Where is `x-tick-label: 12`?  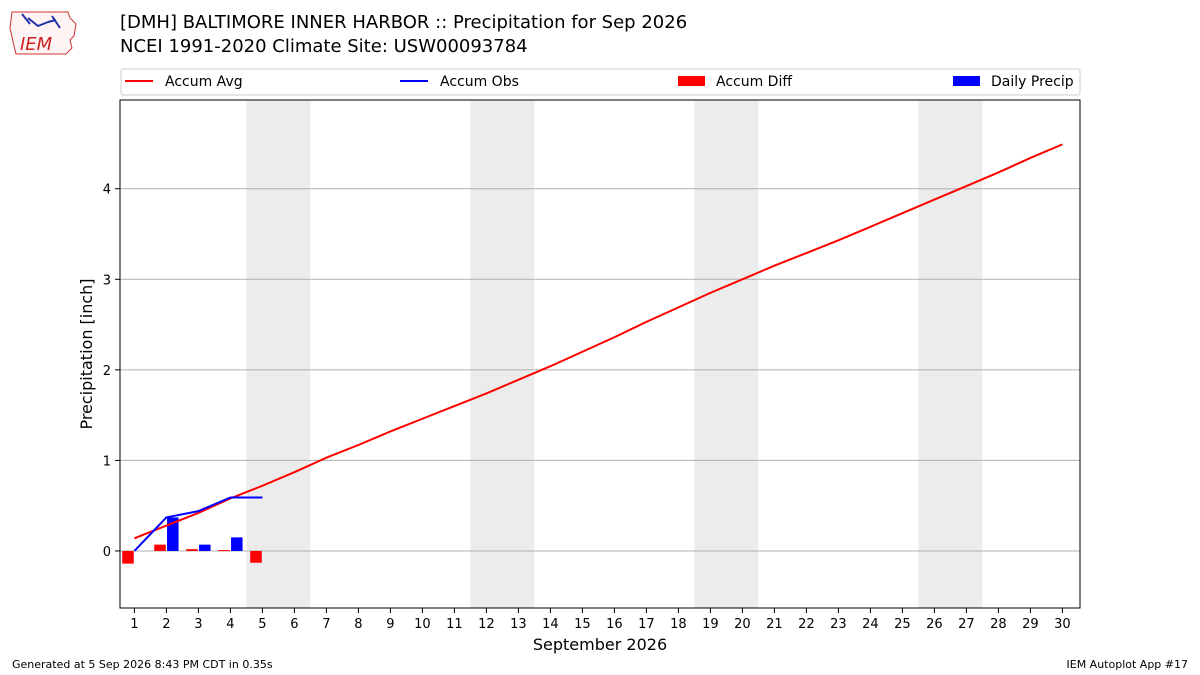
x-tick-label: 12 is located at coordinates (486, 624).